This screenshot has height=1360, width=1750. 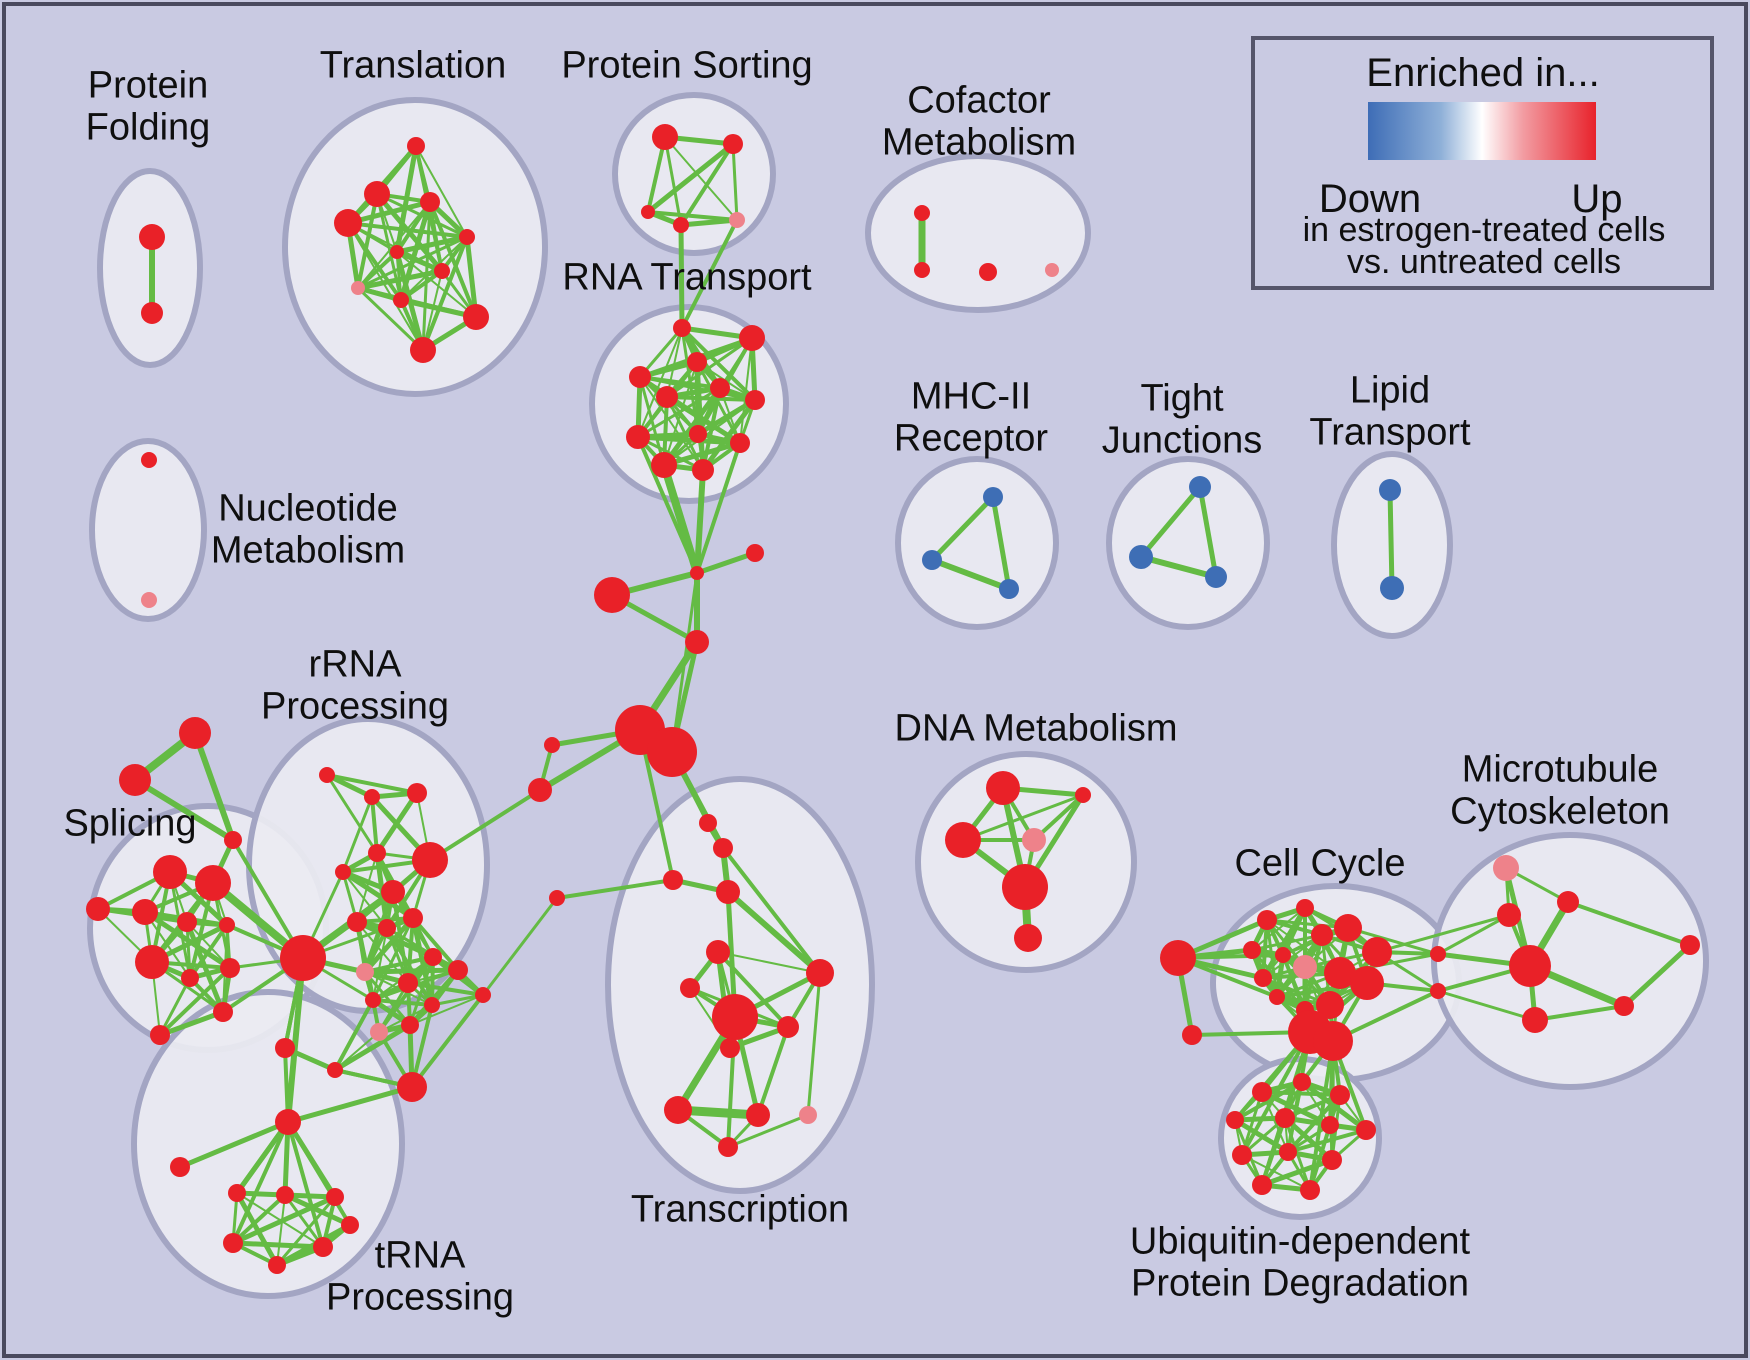 What do you see at coordinates (184, 810) in the screenshot?
I see `edge-s1-s2` at bounding box center [184, 810].